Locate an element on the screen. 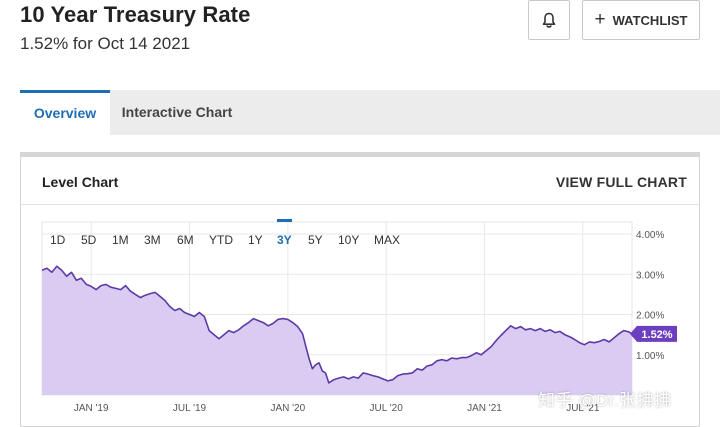  x-tick-label: JAN '21 is located at coordinates (484, 408).